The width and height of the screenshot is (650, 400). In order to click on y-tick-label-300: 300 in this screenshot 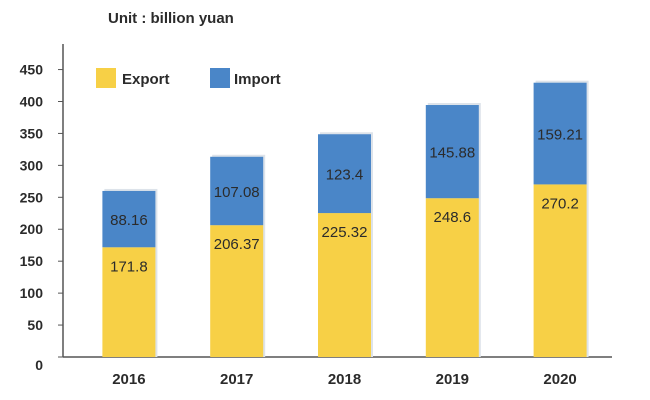, I will do `click(32, 165)`.